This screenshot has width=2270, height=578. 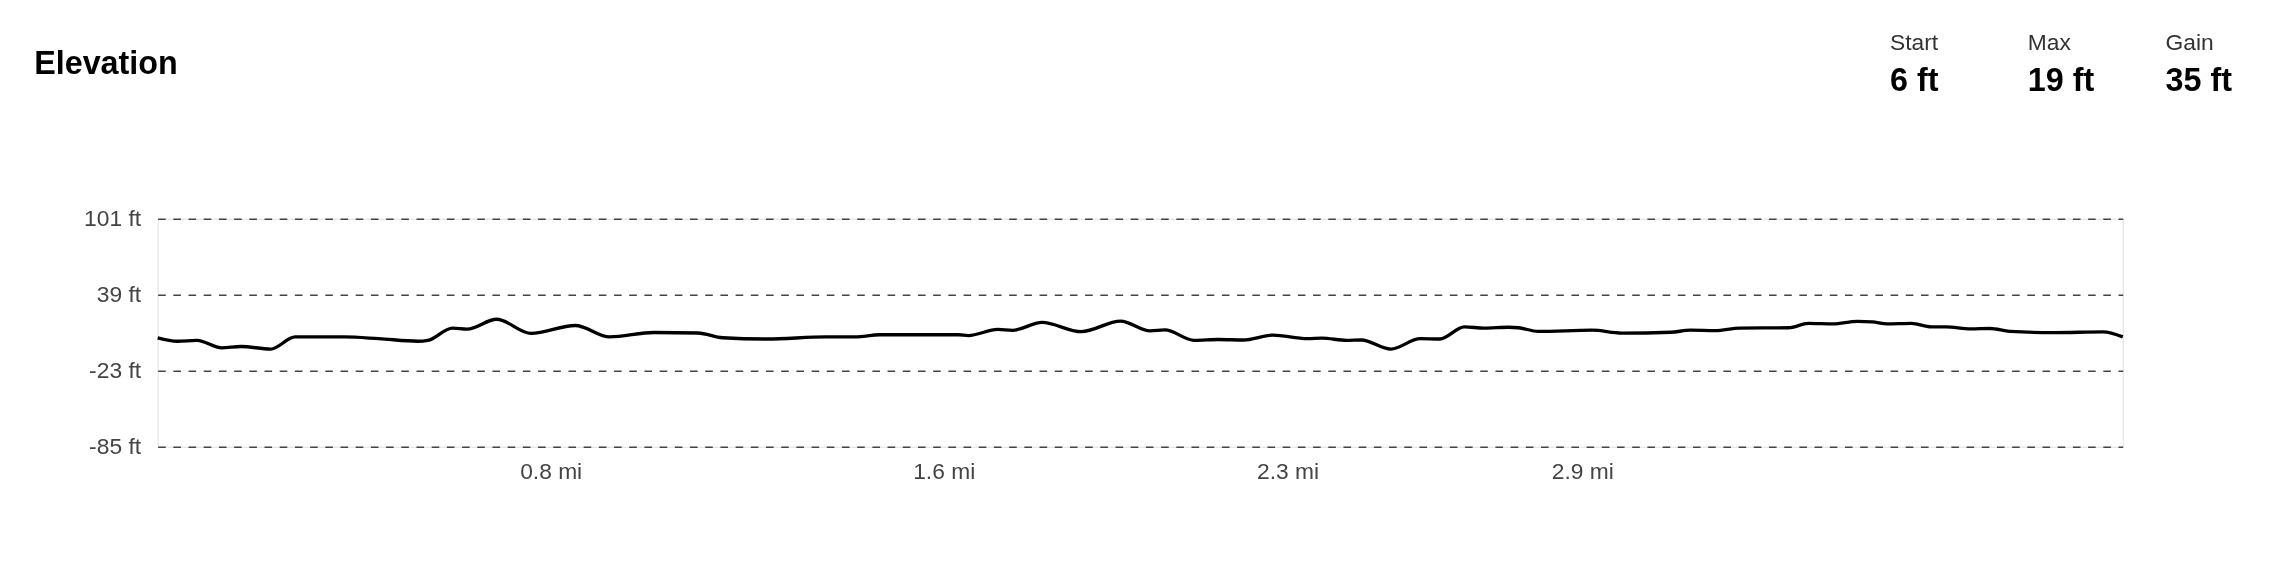 What do you see at coordinates (2061, 79) in the screenshot?
I see `text: 19 ft` at bounding box center [2061, 79].